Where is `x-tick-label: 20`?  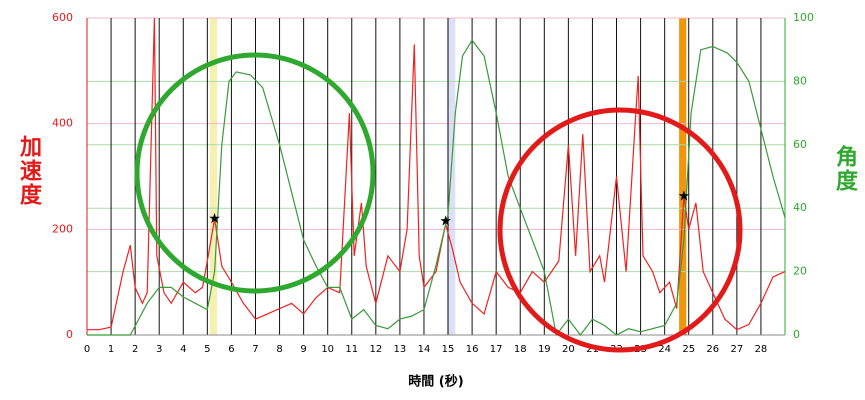 x-tick-label: 20 is located at coordinates (568, 349).